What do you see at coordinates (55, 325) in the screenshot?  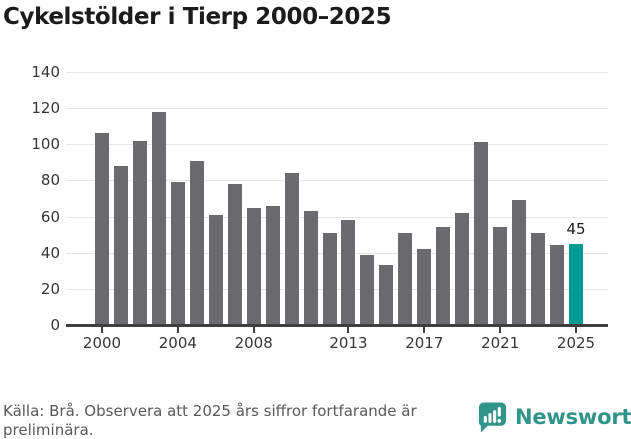 I see `y-axis-tick-label: 0` at bounding box center [55, 325].